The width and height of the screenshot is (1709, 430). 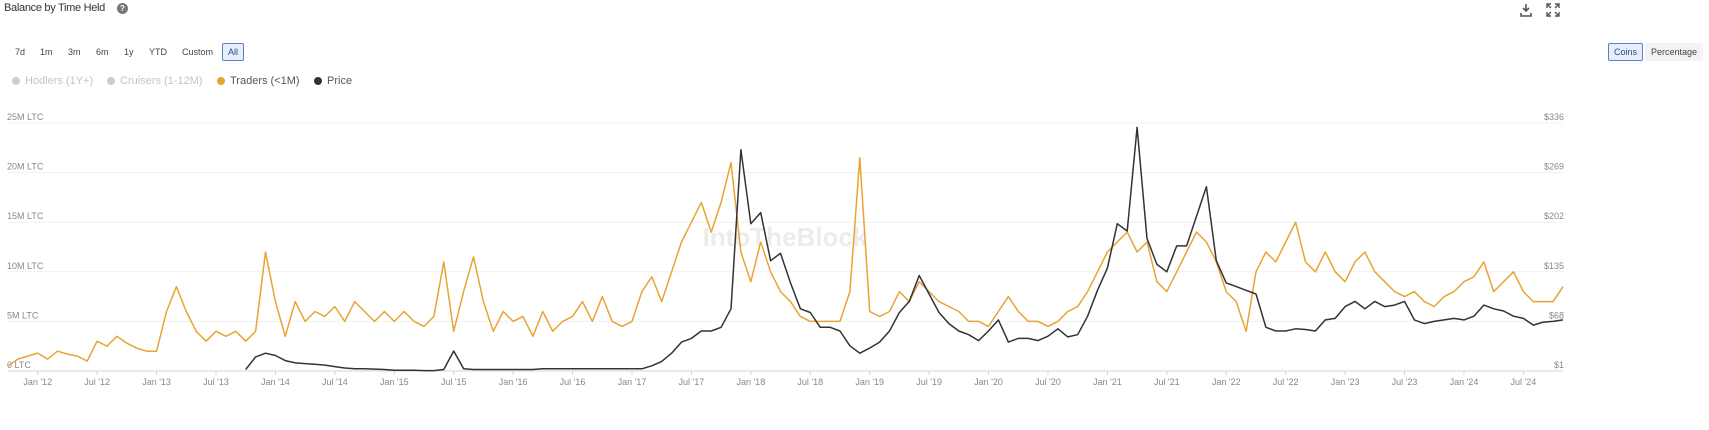 What do you see at coordinates (1554, 167) in the screenshot?
I see `y2-tick-label: $269` at bounding box center [1554, 167].